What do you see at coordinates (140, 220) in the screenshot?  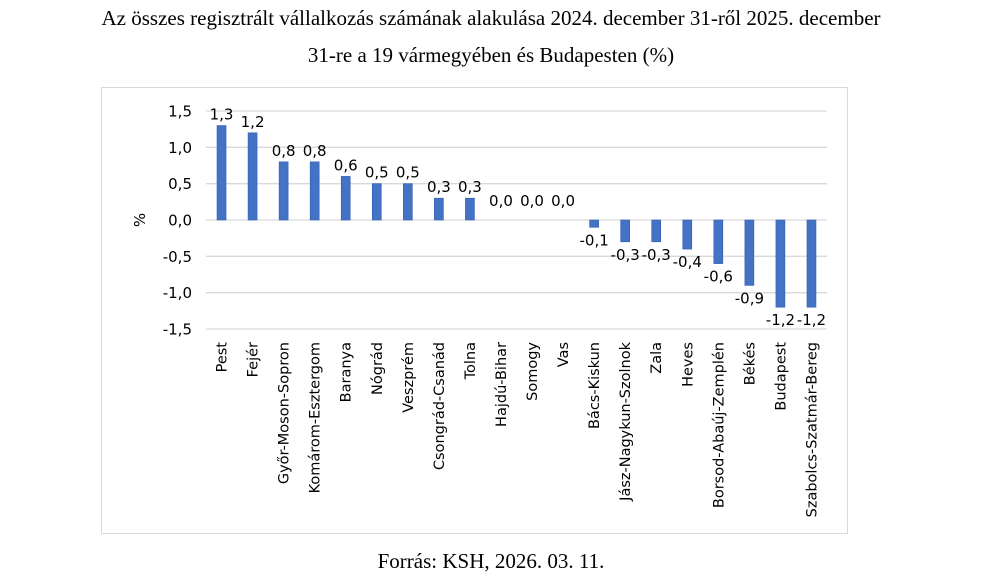 I see `y-axis-title: %` at bounding box center [140, 220].